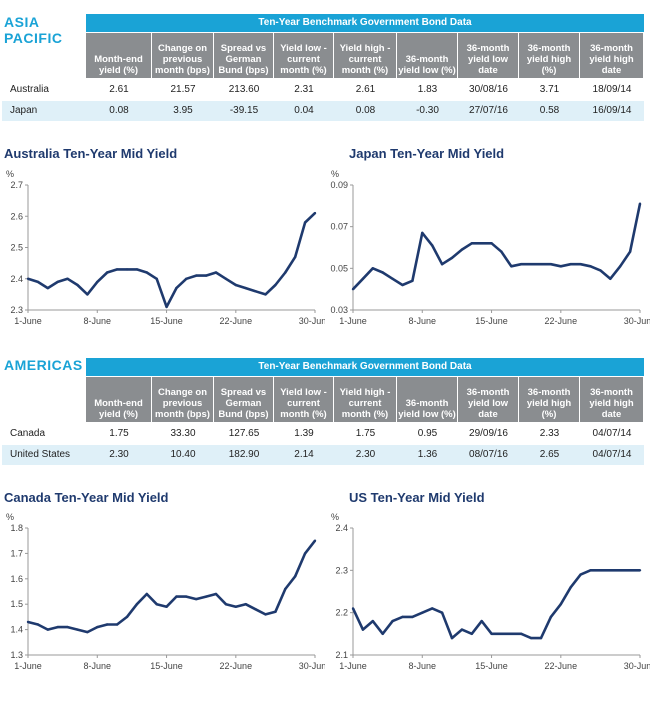 The width and height of the screenshot is (650, 704). I want to click on y-tick-label: 1.8, so click(16, 528).